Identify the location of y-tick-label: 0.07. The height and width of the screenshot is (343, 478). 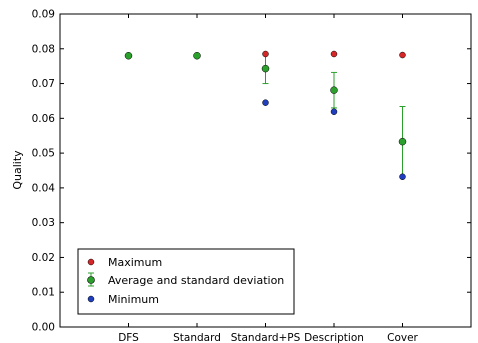
(43, 84).